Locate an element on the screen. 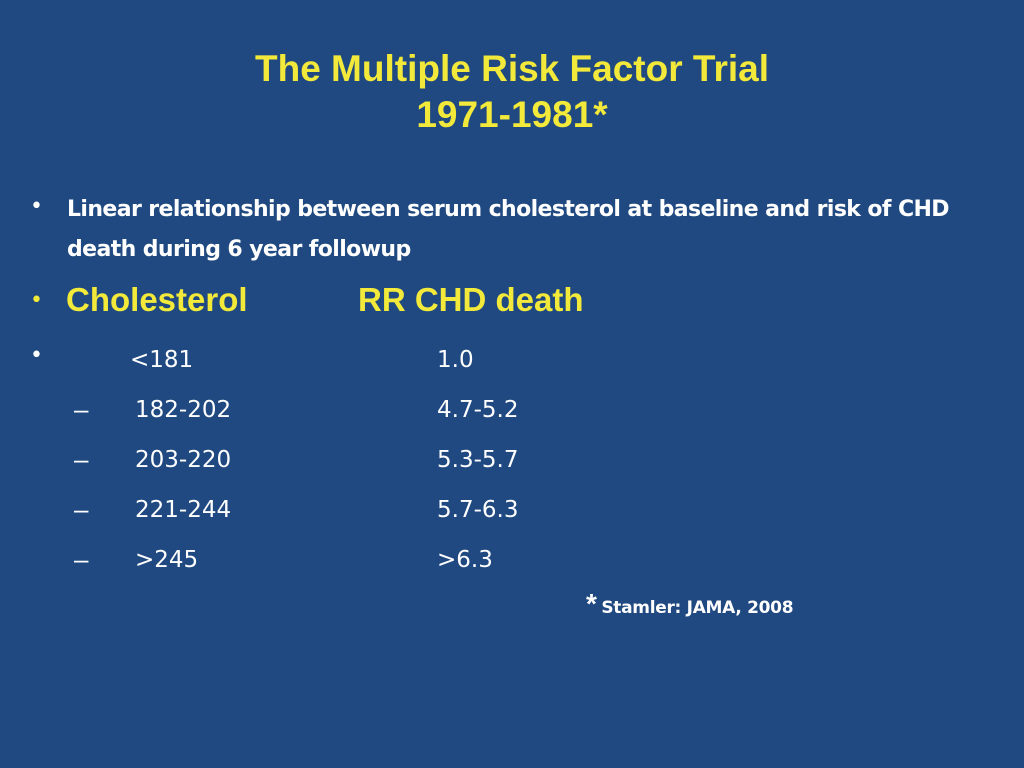 The height and width of the screenshot is (768, 1024). cholesterol-value: 203-220 is located at coordinates (183, 460).